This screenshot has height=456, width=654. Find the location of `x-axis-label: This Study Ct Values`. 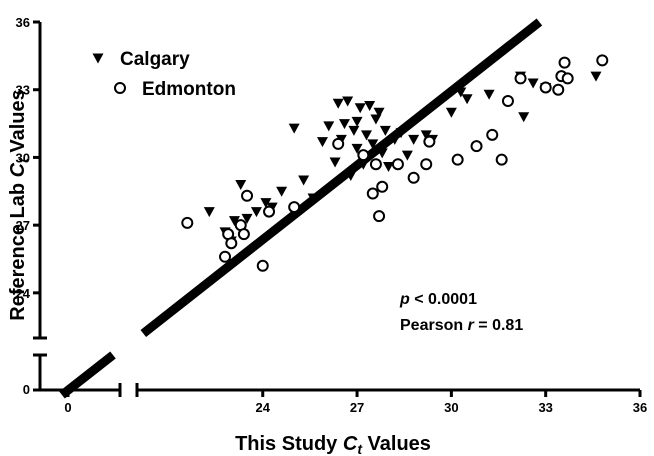

x-axis-label: This Study Ct Values is located at coordinates (333, 444).